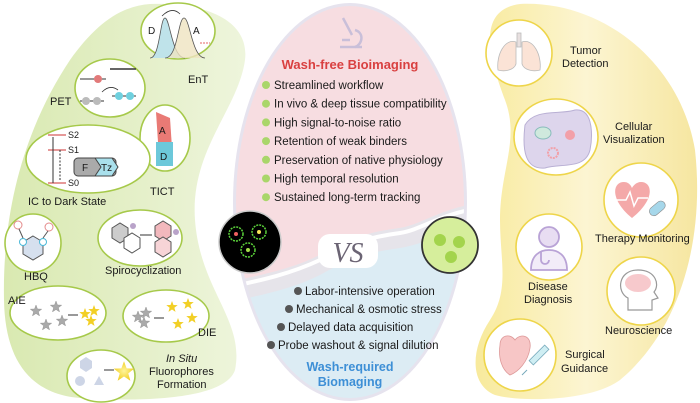 The width and height of the screenshot is (700, 403). What do you see at coordinates (250, 242) in the screenshot?
I see `fluorescent-cells-dish-icon` at bounding box center [250, 242].